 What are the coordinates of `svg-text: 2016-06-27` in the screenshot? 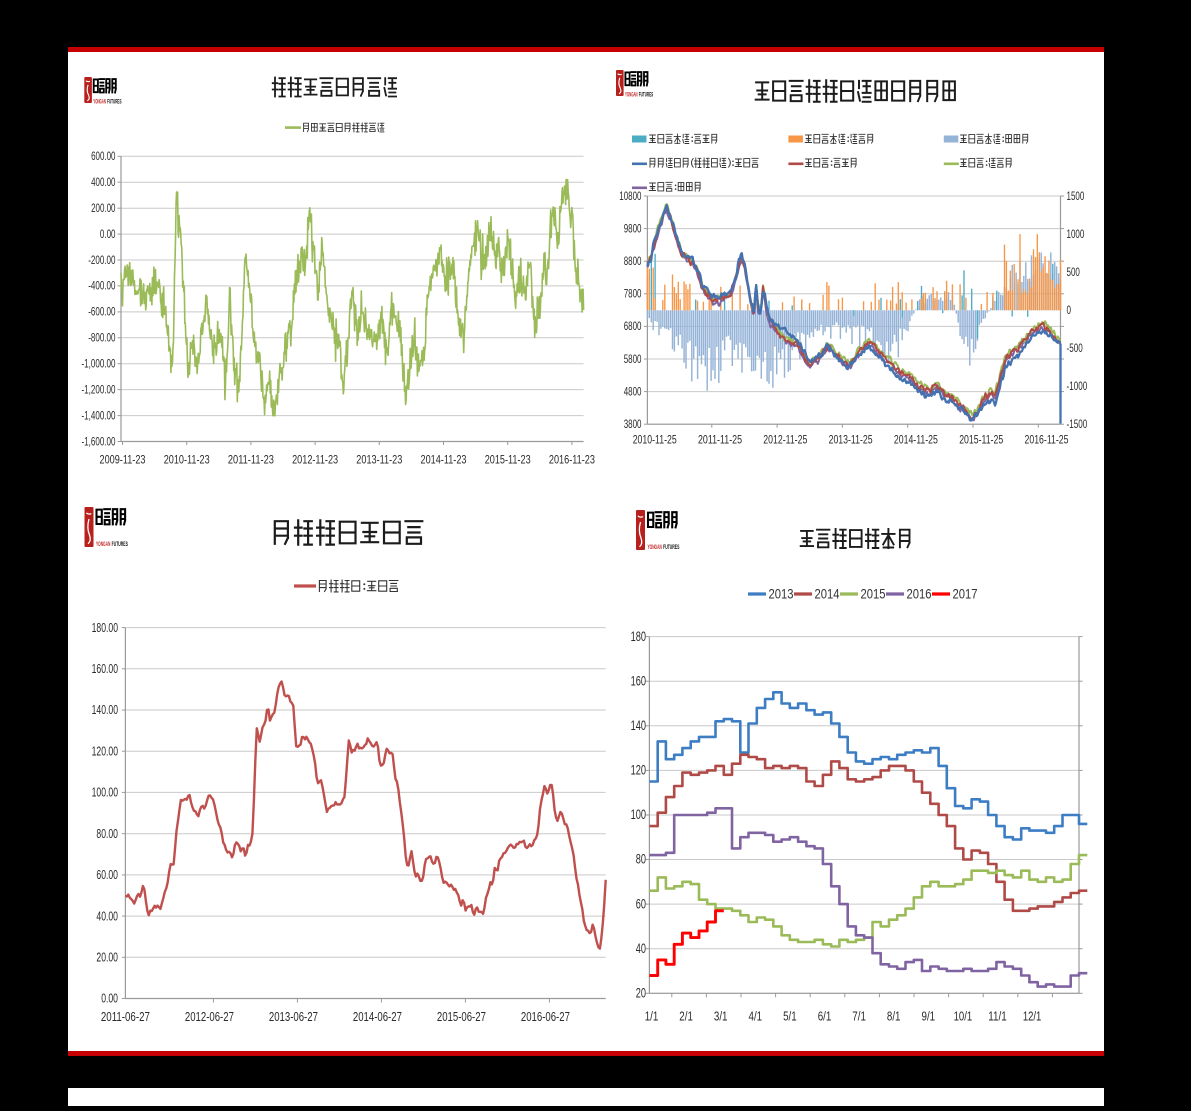 It's located at (545, 1016).